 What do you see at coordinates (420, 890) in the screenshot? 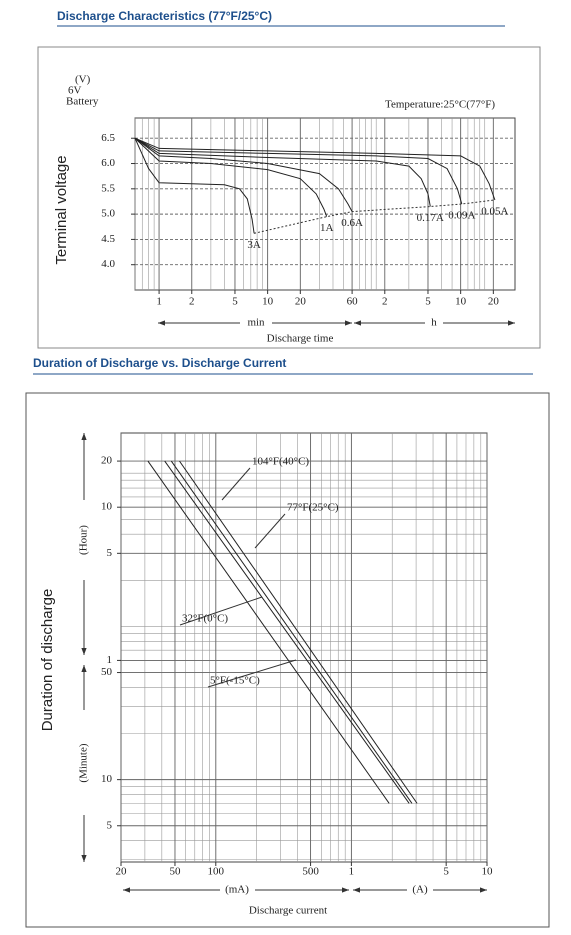
I see `x-unit-label: (A)` at bounding box center [420, 890].